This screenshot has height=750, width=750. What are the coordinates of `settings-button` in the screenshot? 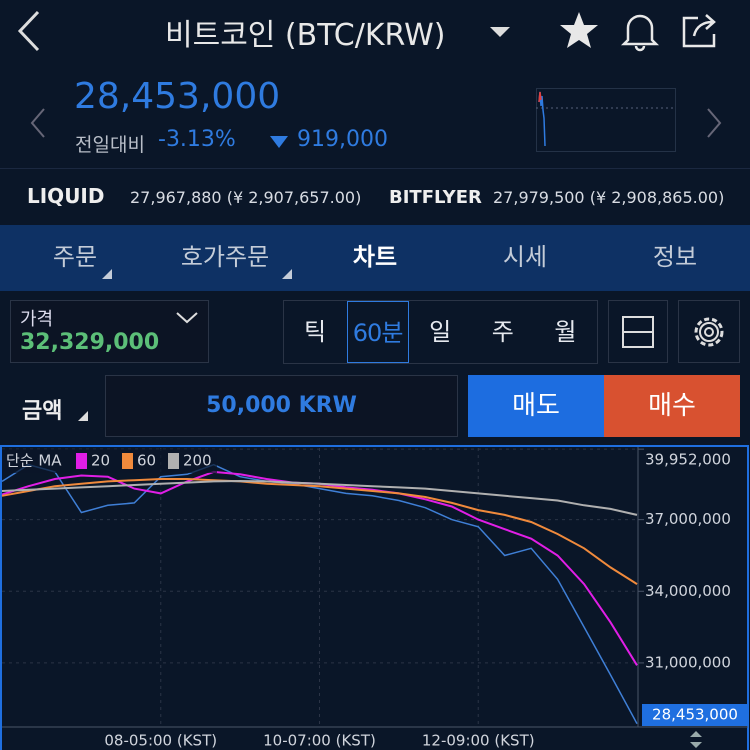 It's located at (709, 331).